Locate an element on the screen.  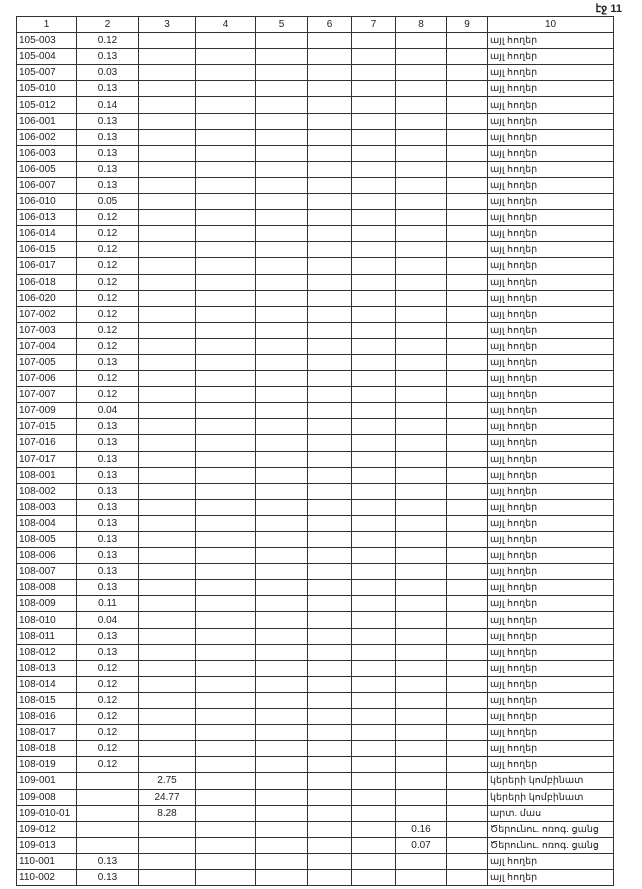
table-row: 108-005 0.13 այլ հողեր is located at coordinates (315, 539).